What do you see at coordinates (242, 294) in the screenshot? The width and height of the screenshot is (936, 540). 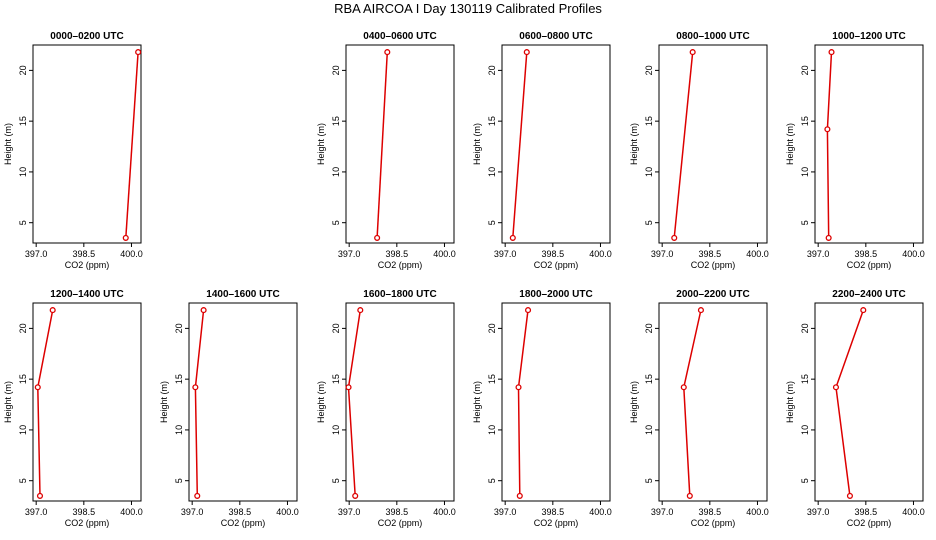 I see `panel-title: 1400–1600 UTC` at bounding box center [242, 294].